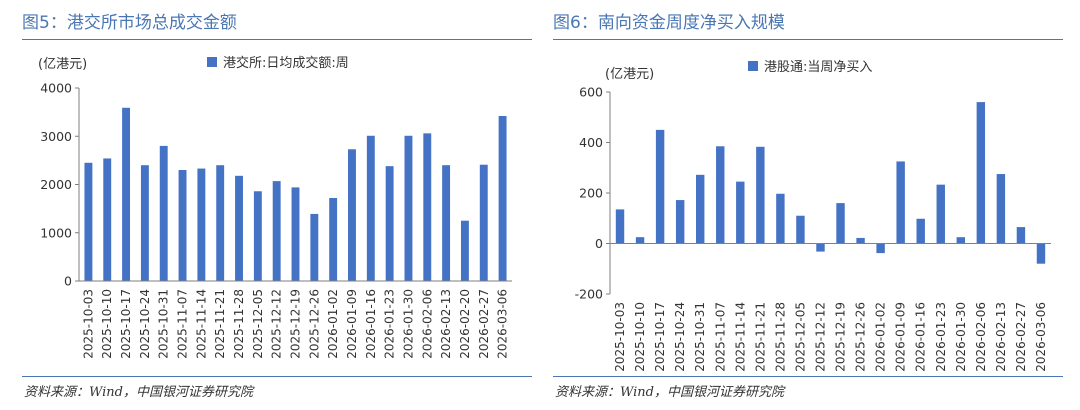 The width and height of the screenshot is (1080, 410). What do you see at coordinates (591, 92) in the screenshot?
I see `y-tick-label: 600` at bounding box center [591, 92].